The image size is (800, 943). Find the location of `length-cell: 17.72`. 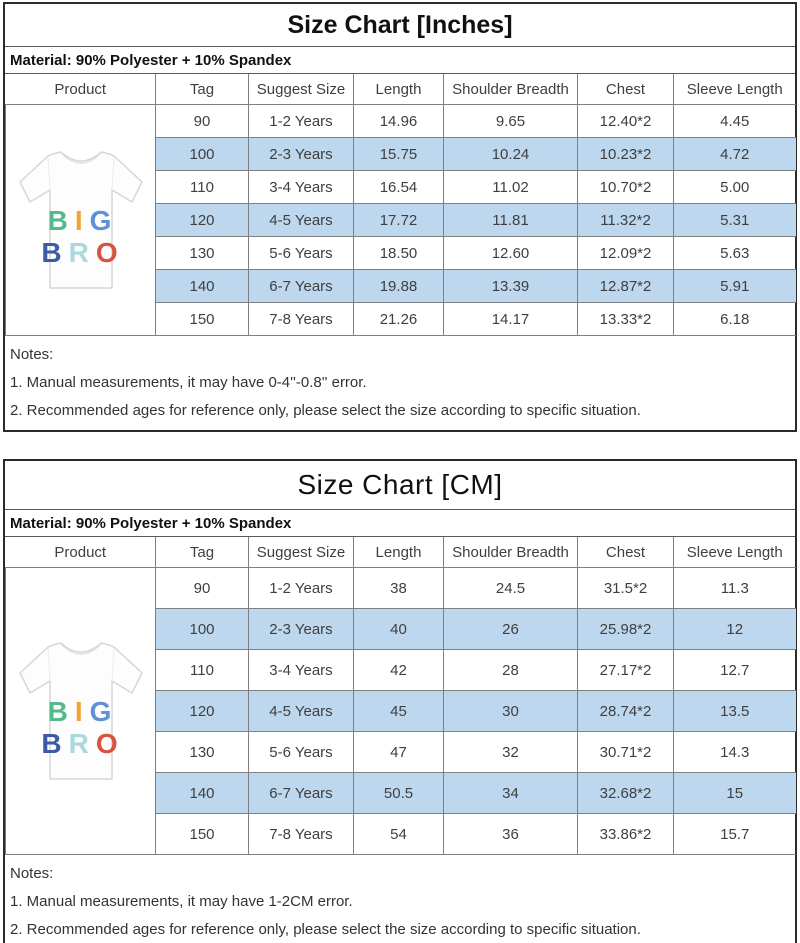

length-cell: 17.72 is located at coordinates (398, 220).